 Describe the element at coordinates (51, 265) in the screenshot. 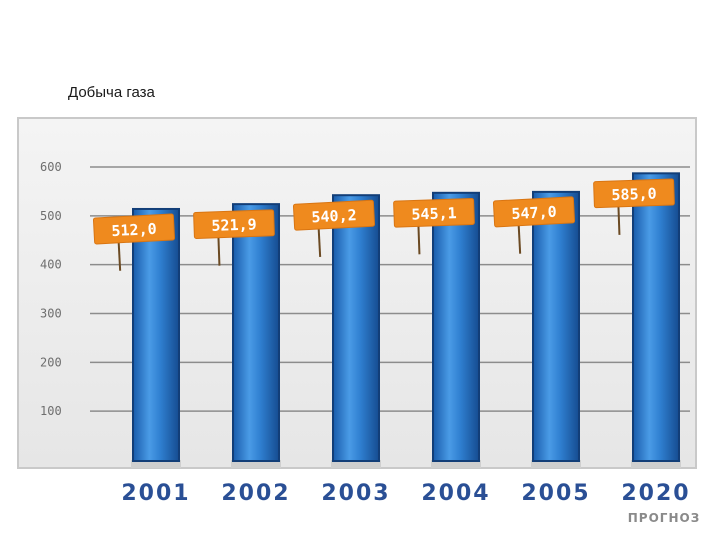

I see `y-tick-label: 400` at that location.